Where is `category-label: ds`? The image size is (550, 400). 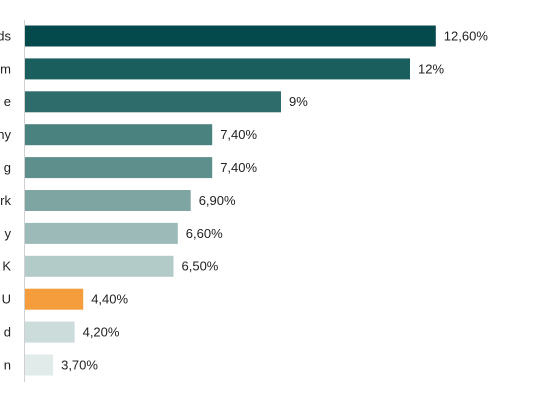 category-label: ds is located at coordinates (5, 35).